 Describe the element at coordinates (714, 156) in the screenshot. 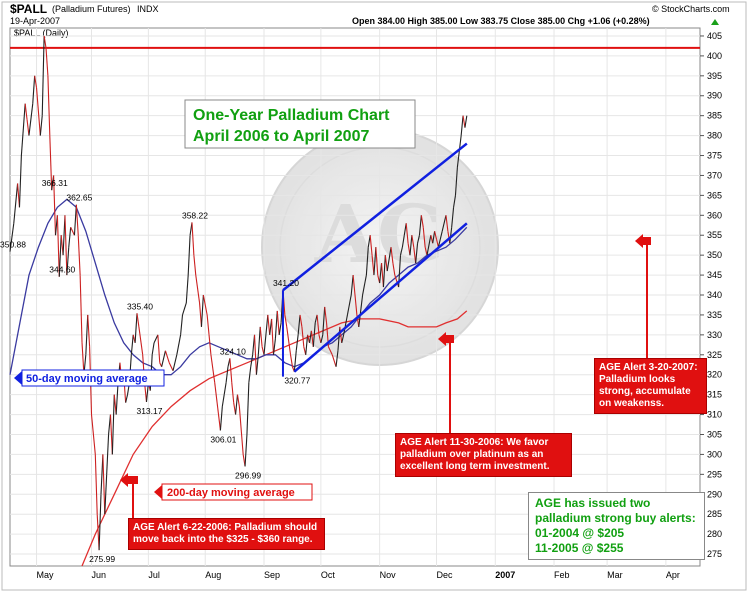

I see `y-tick-label: 375` at that location.